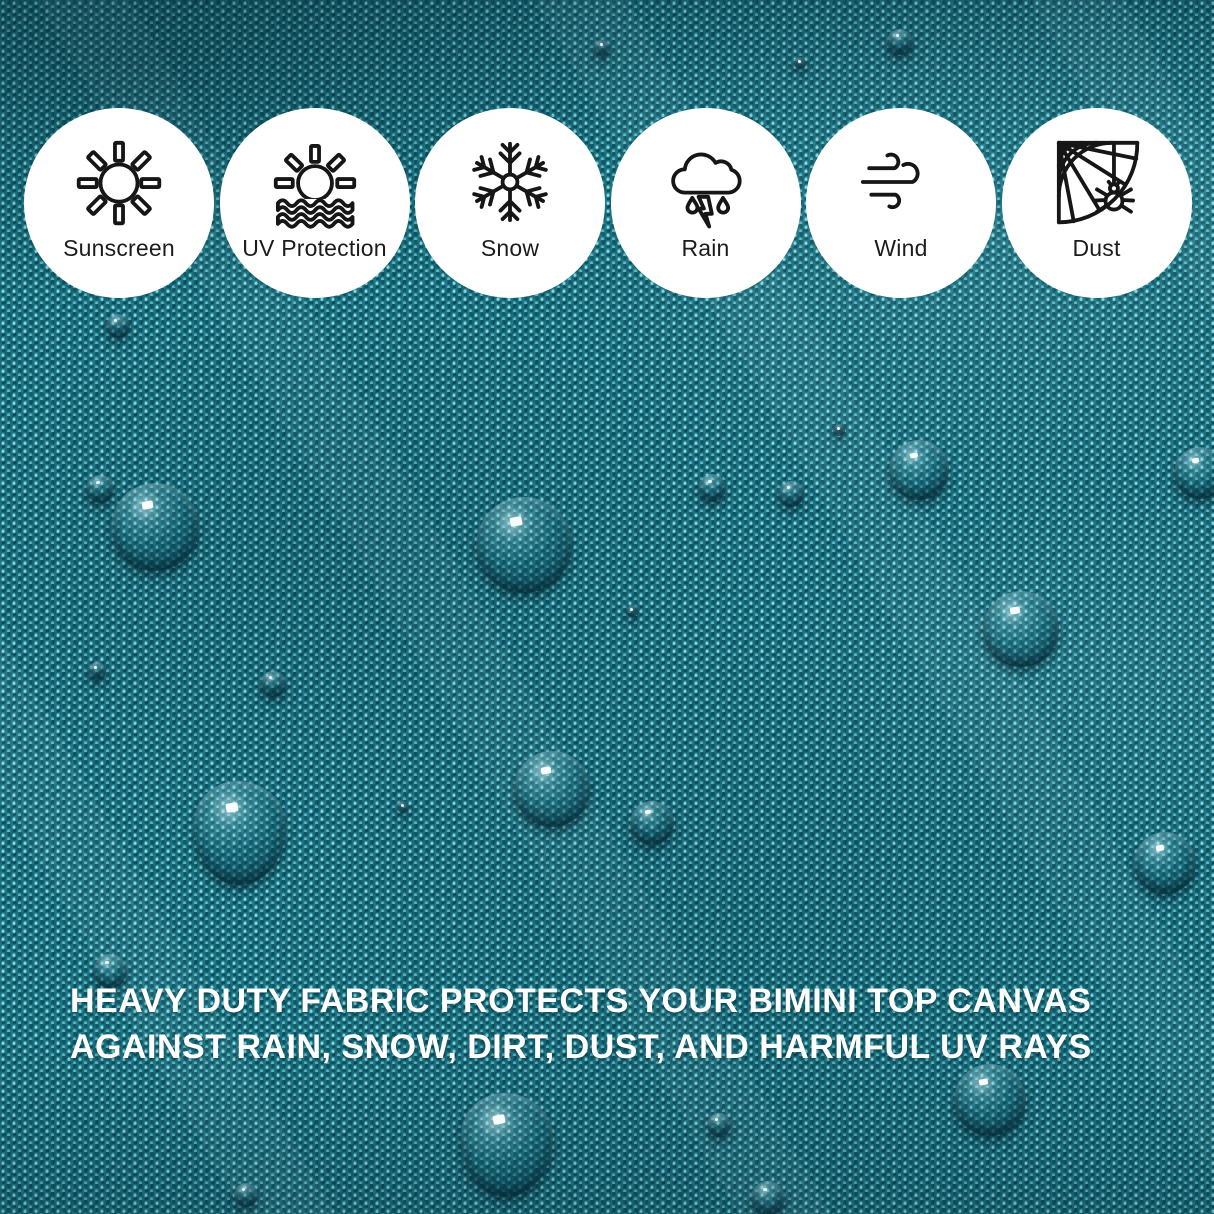  I want to click on badge-wind: Wind, so click(901, 203).